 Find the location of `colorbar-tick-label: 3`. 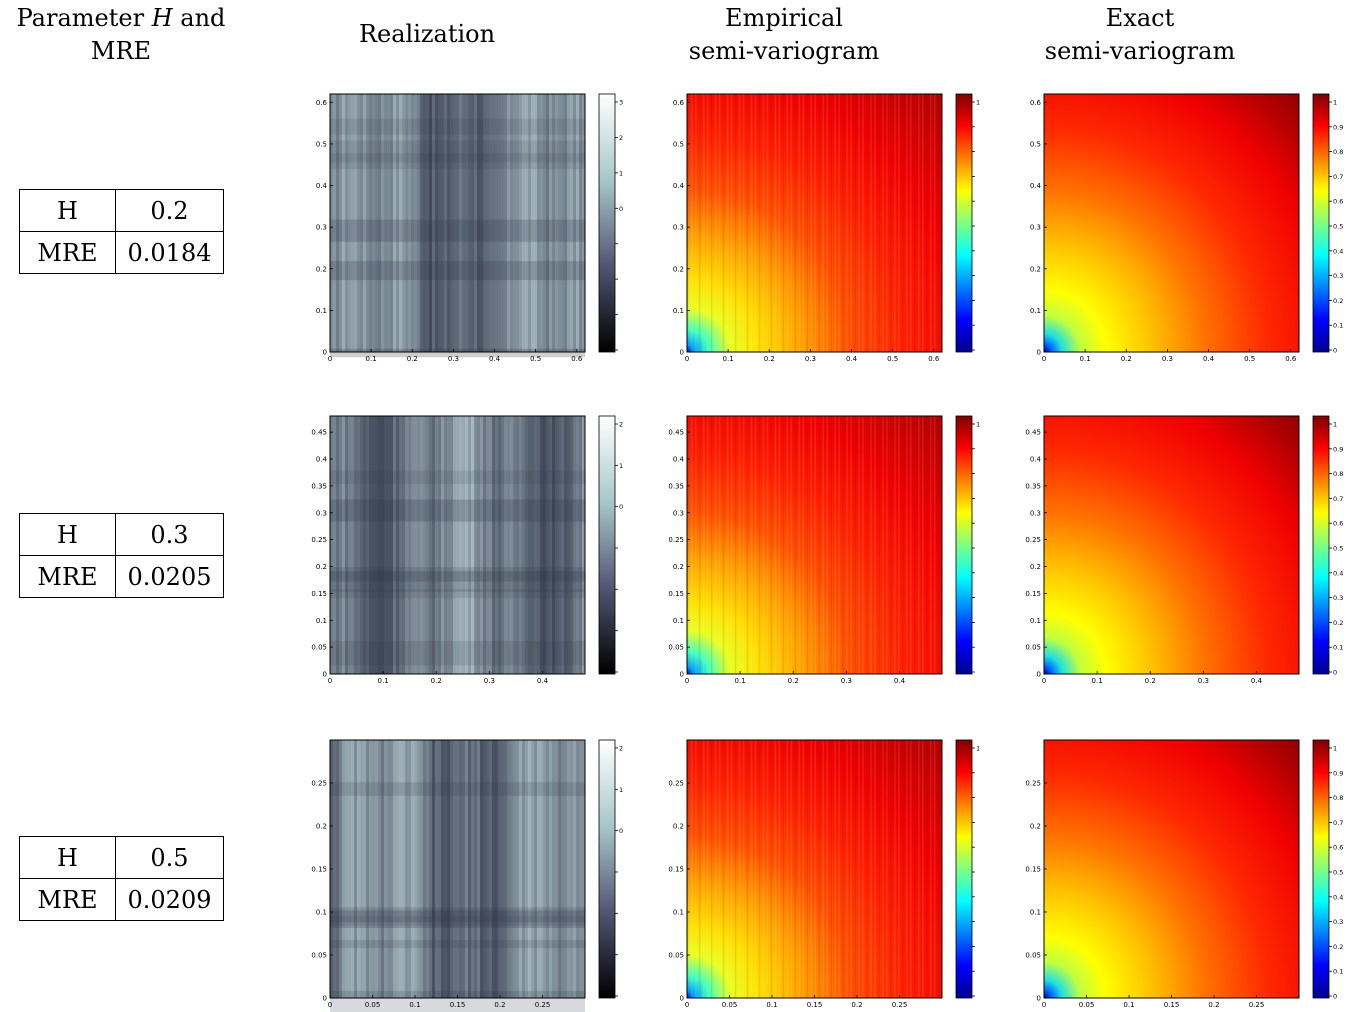

colorbar-tick-label: 3 is located at coordinates (621, 103).